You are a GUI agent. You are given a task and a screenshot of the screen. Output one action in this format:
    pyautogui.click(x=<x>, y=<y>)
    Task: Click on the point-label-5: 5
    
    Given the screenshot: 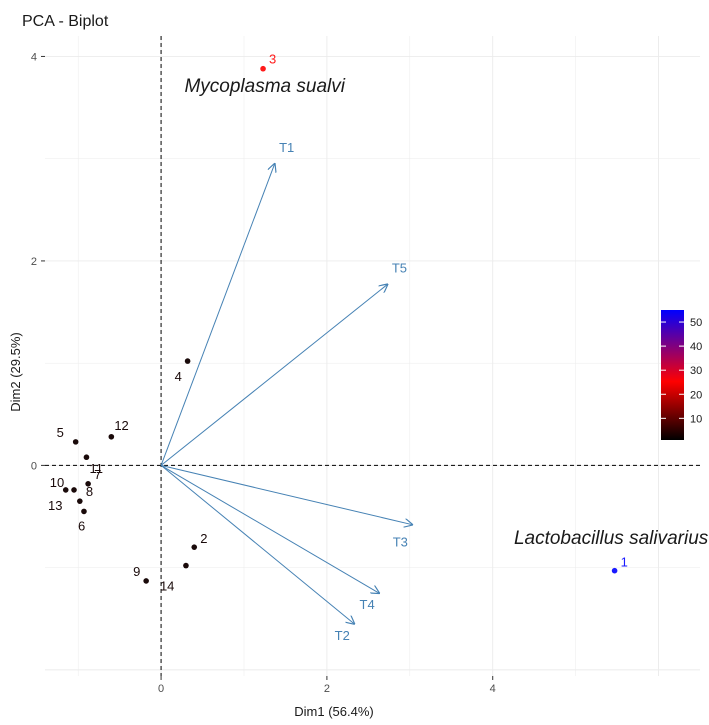 What is the action you would take?
    pyautogui.click(x=60, y=432)
    